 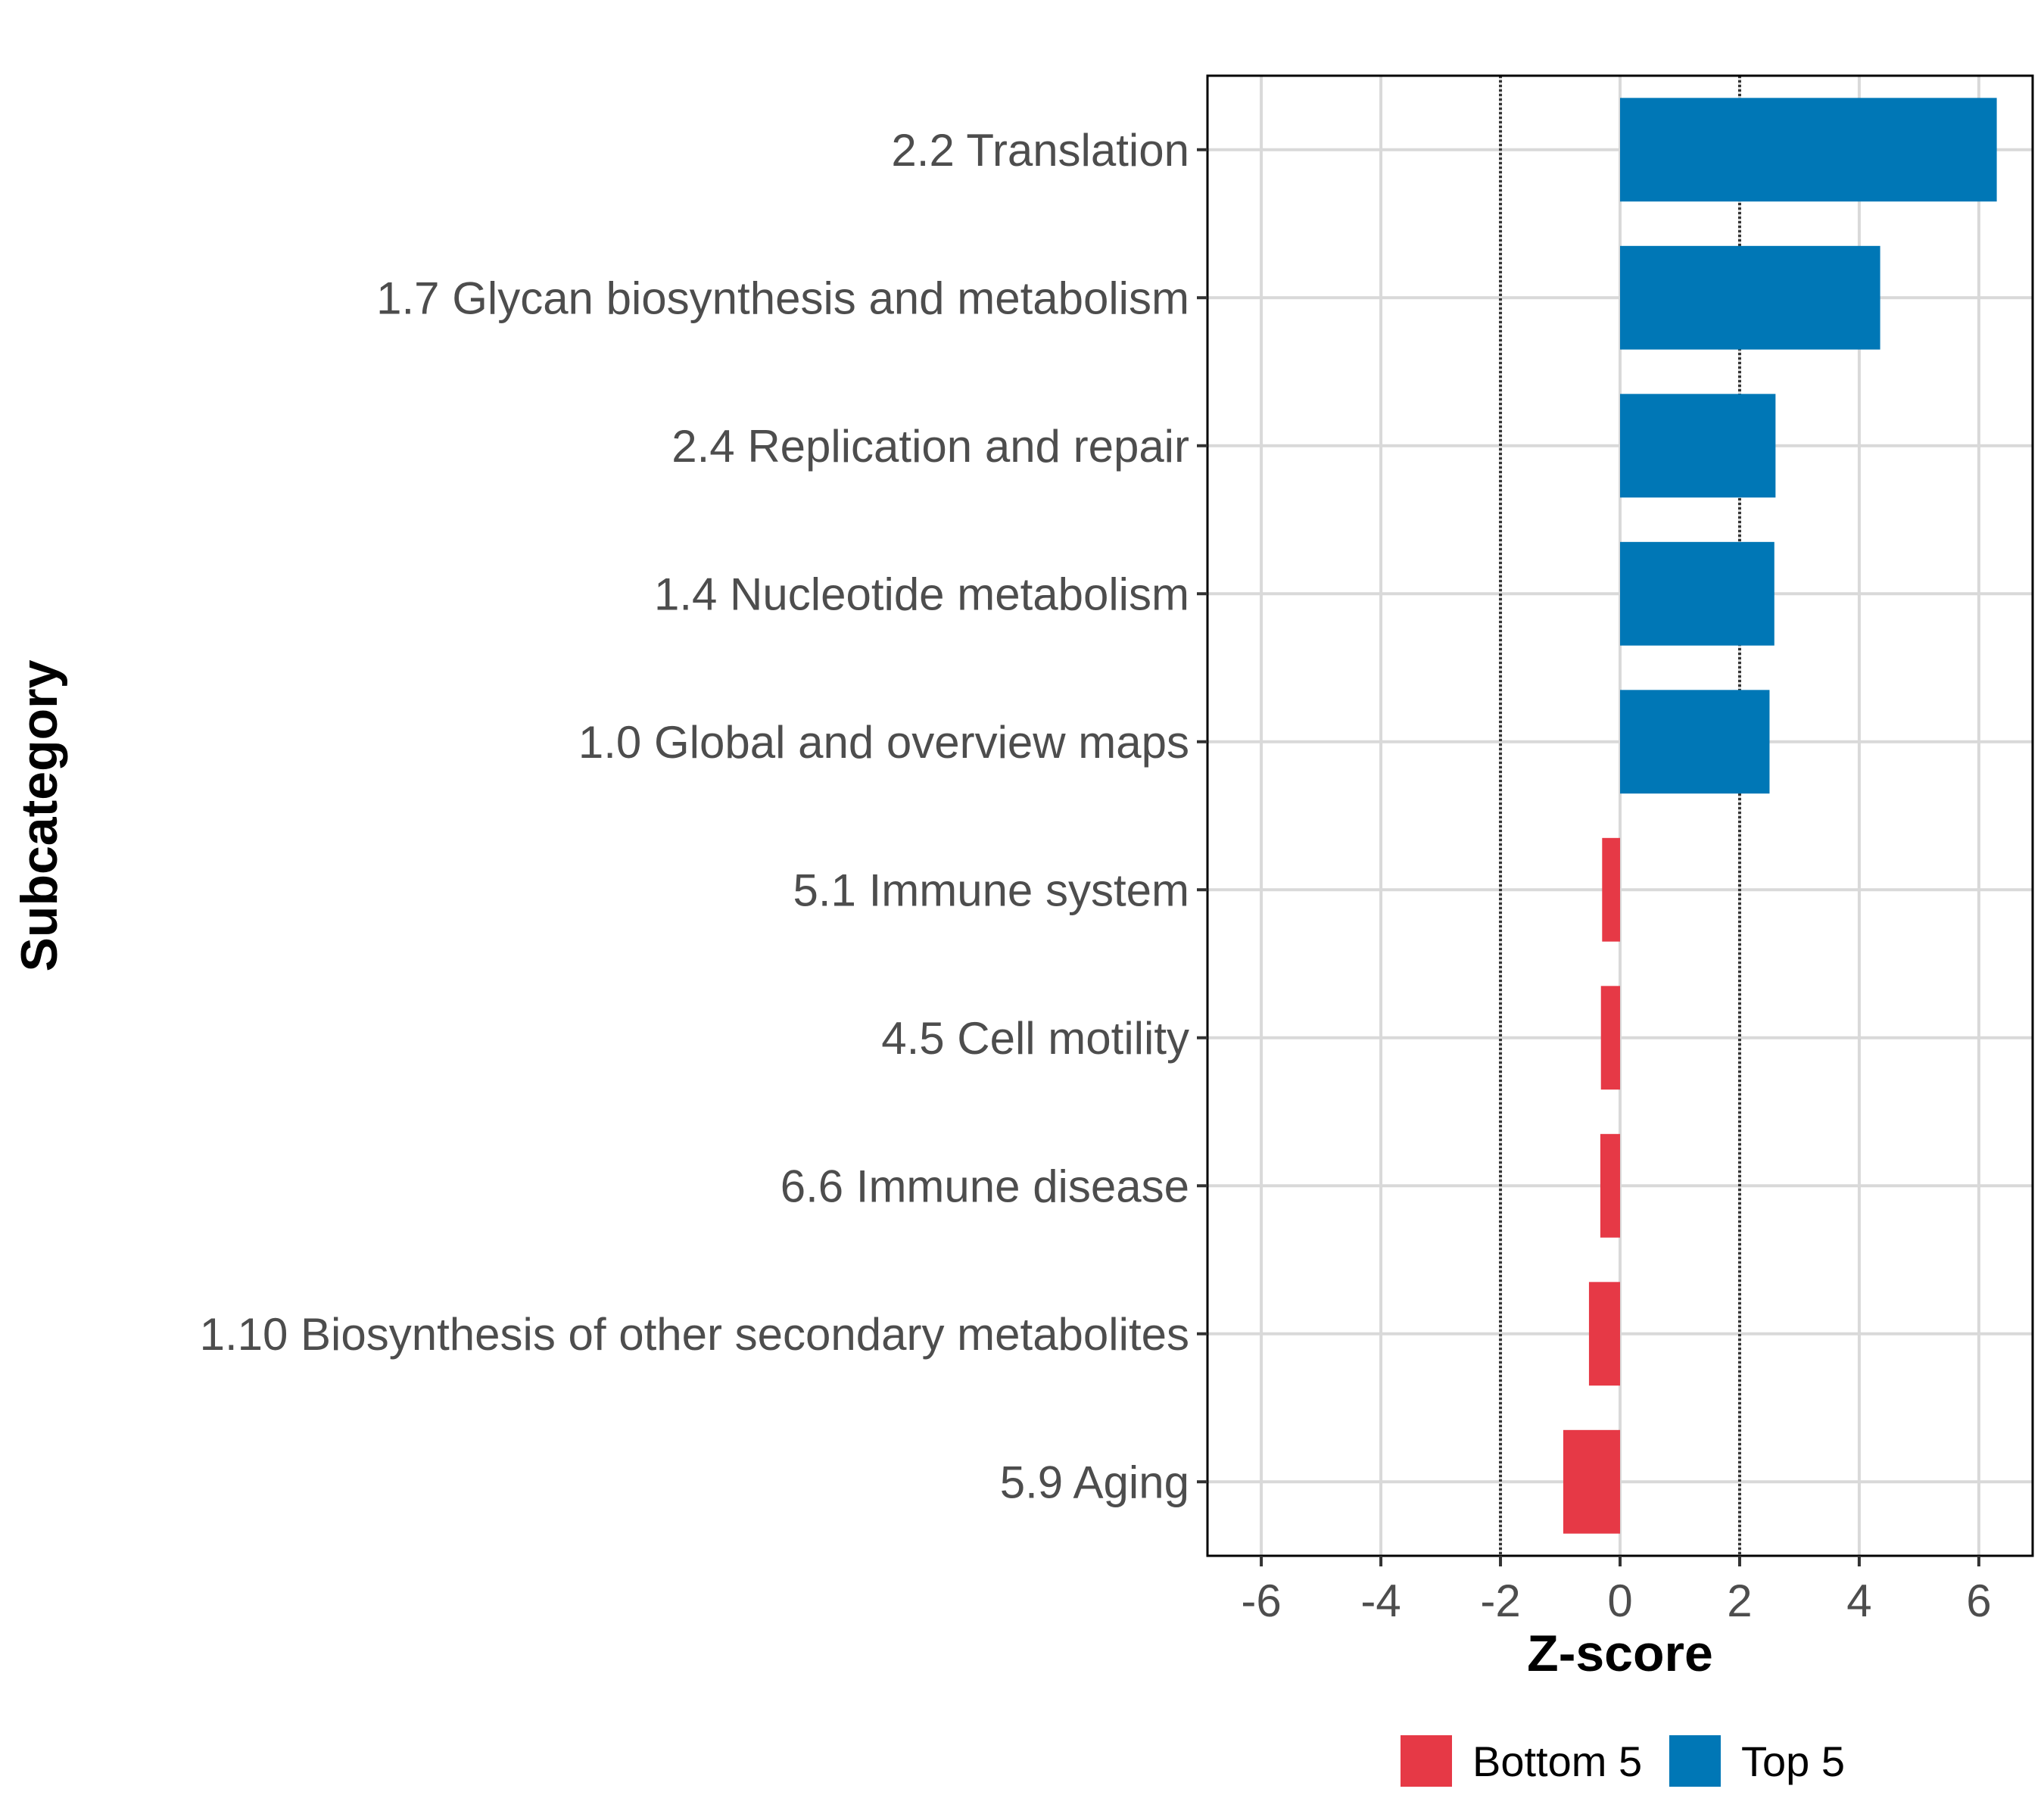 I want to click on x-tick-label: -2, so click(x=1500, y=1600).